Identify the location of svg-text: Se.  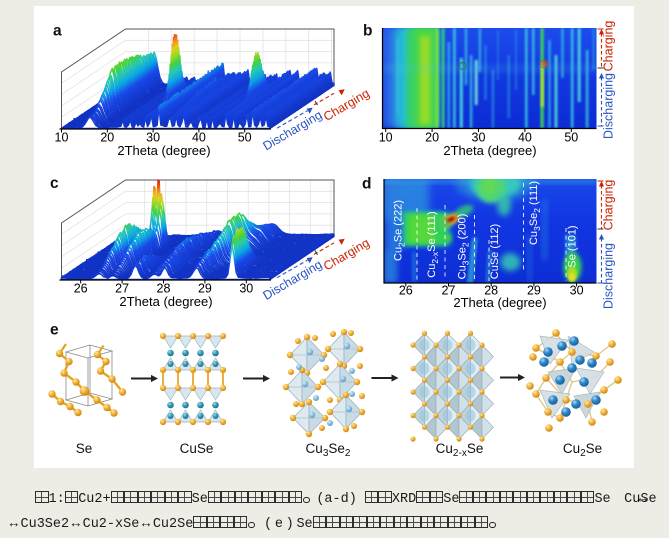
(84, 448).